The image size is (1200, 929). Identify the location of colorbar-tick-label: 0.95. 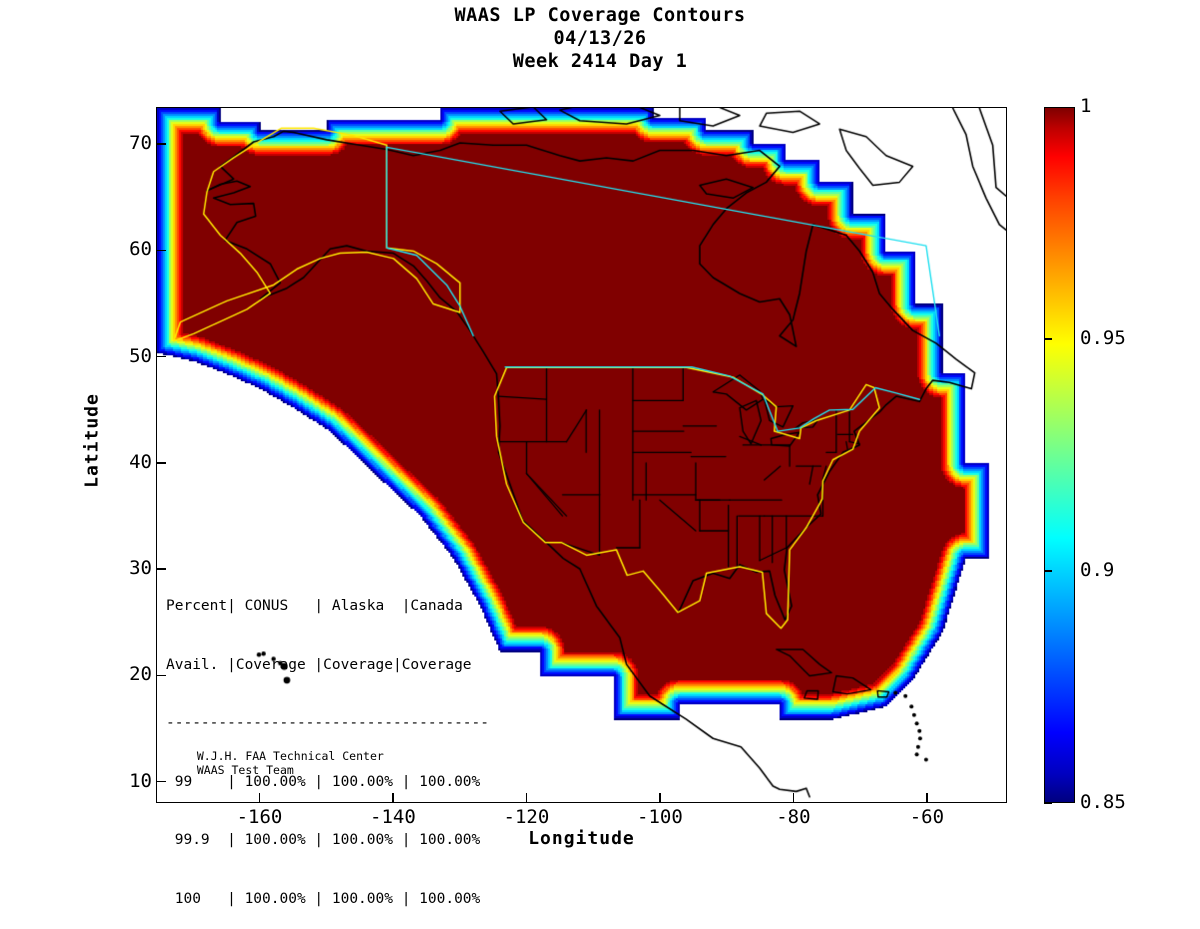
(1103, 338).